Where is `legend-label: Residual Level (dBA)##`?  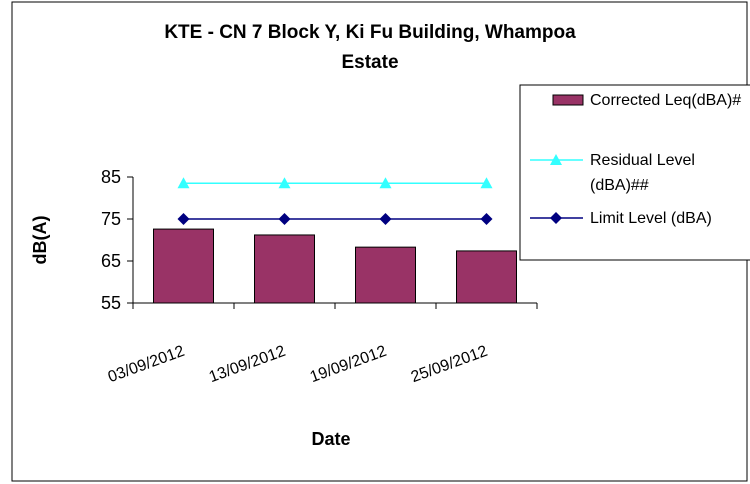
legend-label: Residual Level (dBA)## is located at coordinates (642, 173).